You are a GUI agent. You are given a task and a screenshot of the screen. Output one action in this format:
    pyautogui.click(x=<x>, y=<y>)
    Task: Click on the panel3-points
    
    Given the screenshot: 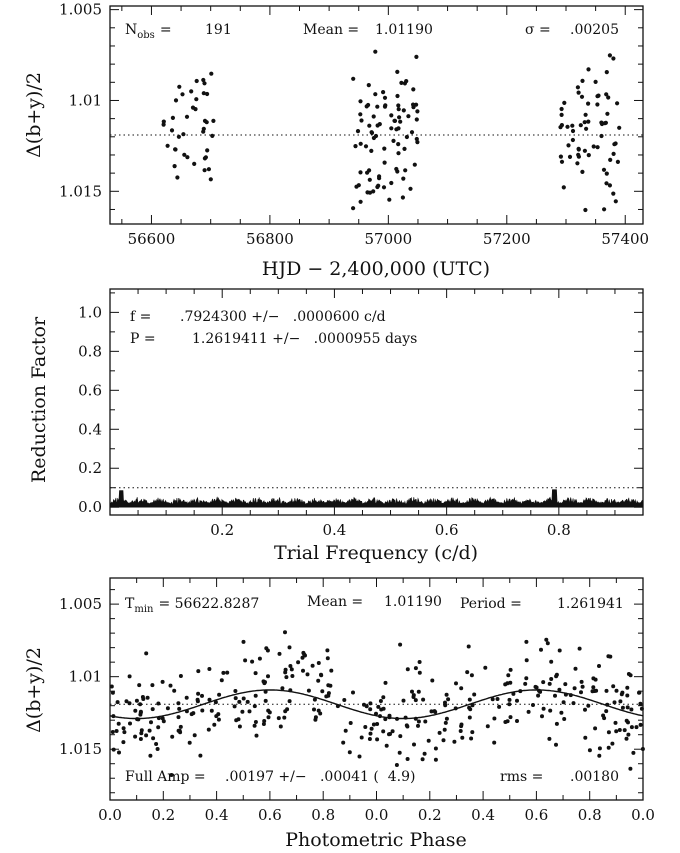 What is the action you would take?
    pyautogui.click(x=377, y=703)
    